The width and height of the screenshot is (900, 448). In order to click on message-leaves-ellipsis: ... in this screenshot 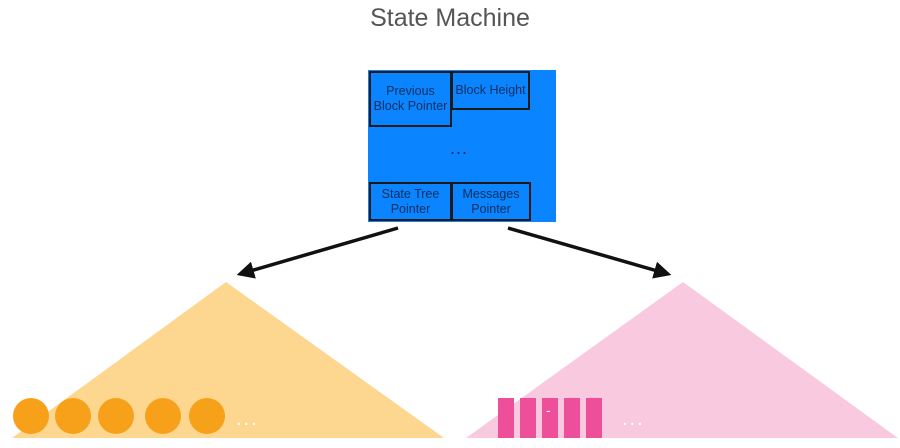, I will do `click(633, 419)`.